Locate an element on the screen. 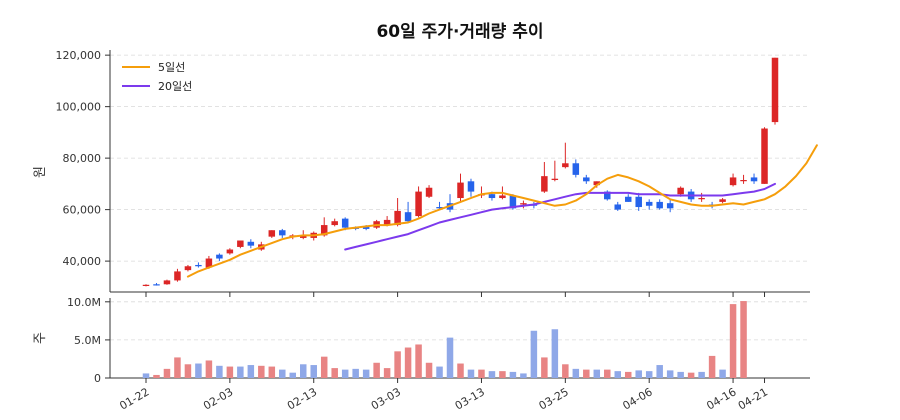 Image resolution: width=900 pixels, height=420 pixels. price-y-label: 원 is located at coordinates (40, 172).